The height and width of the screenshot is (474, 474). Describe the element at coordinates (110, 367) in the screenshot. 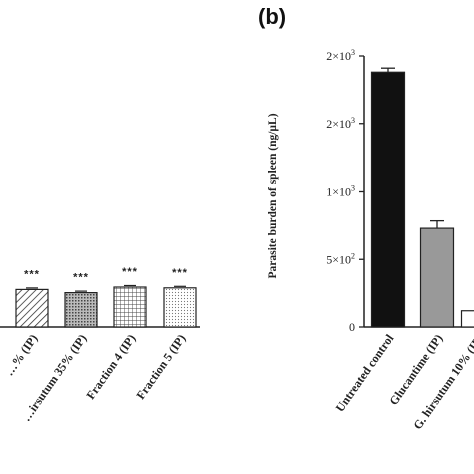

I see `panel-a-x-tick-label: Fraction 4 (IP)` at that location.